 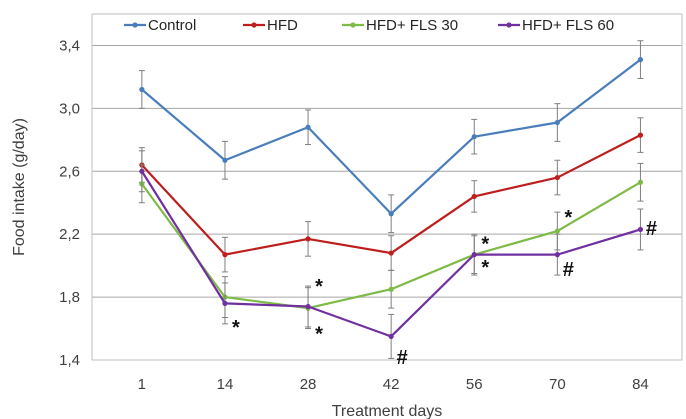 What do you see at coordinates (69, 234) in the screenshot?
I see `y-tick-label: 2,2` at bounding box center [69, 234].